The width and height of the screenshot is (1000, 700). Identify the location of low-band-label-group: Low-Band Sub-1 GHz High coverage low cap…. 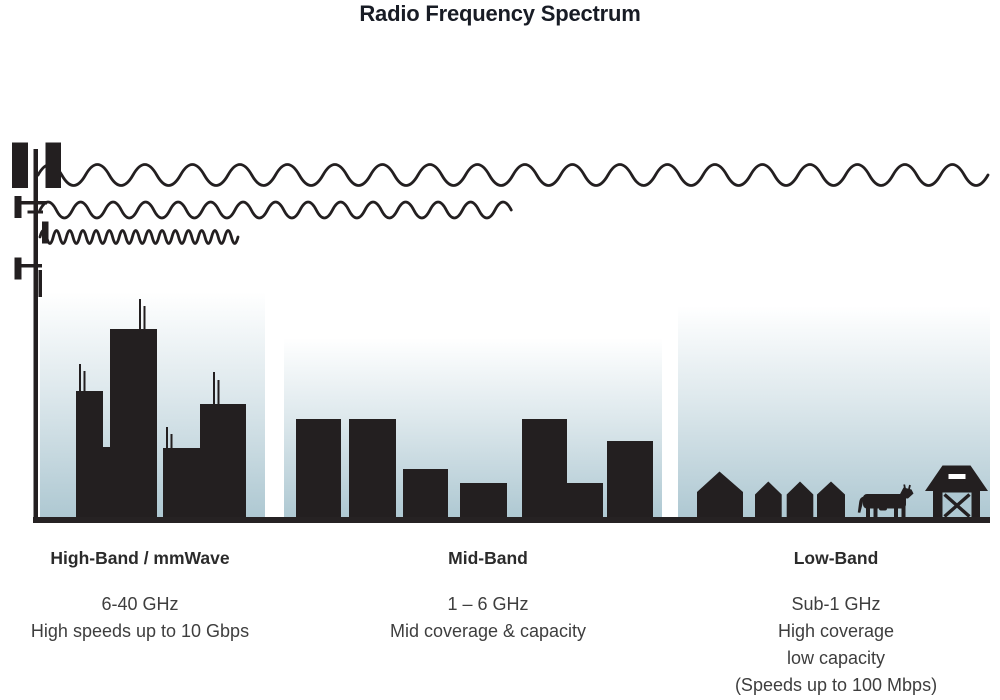
(836, 623).